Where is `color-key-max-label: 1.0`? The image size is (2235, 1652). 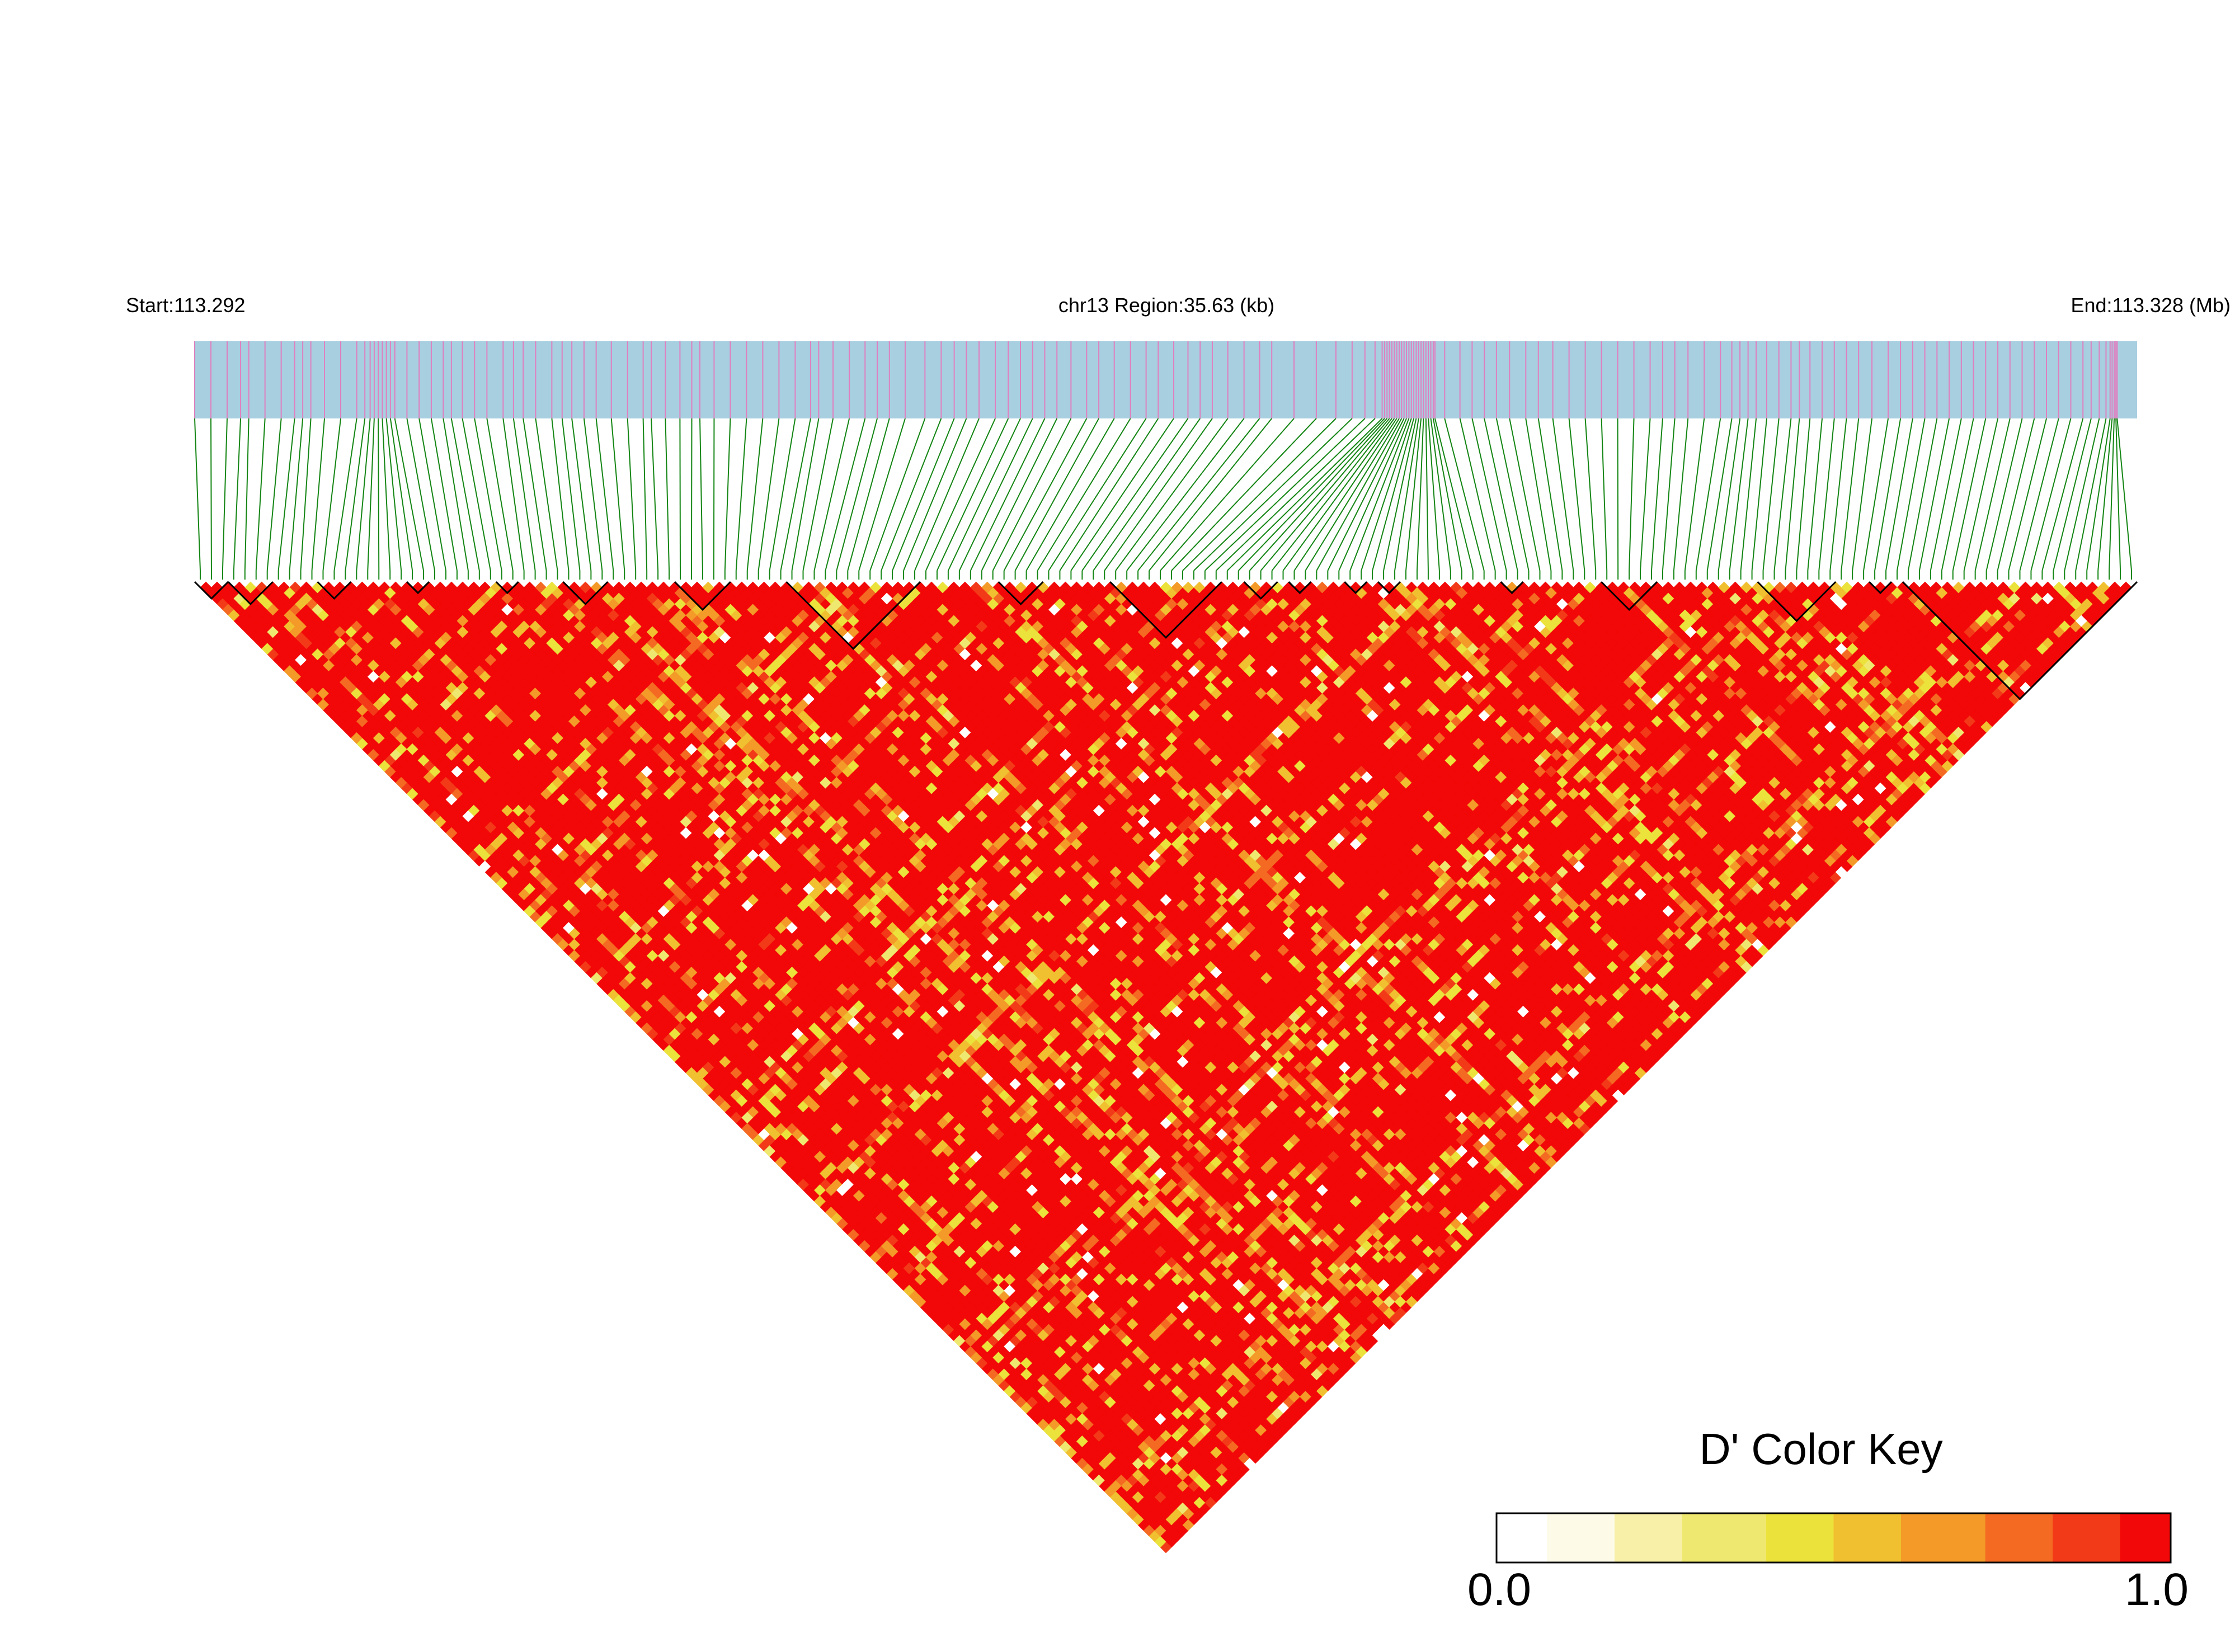
color-key-max-label: 1.0 is located at coordinates (2157, 1589).